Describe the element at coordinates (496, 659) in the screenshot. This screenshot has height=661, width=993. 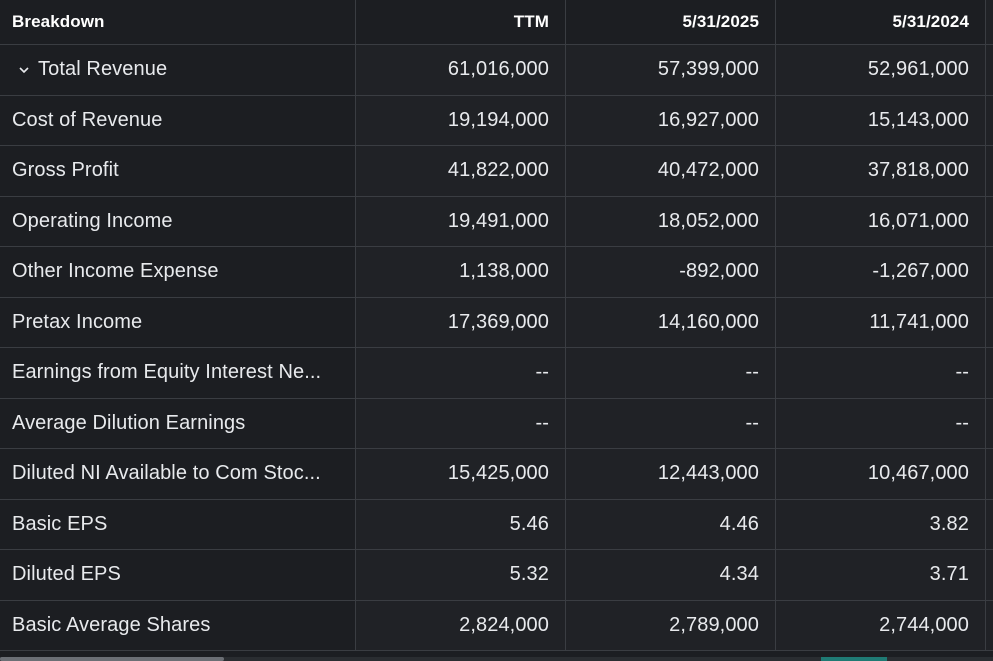
I see `horizontal-scrollbar` at that location.